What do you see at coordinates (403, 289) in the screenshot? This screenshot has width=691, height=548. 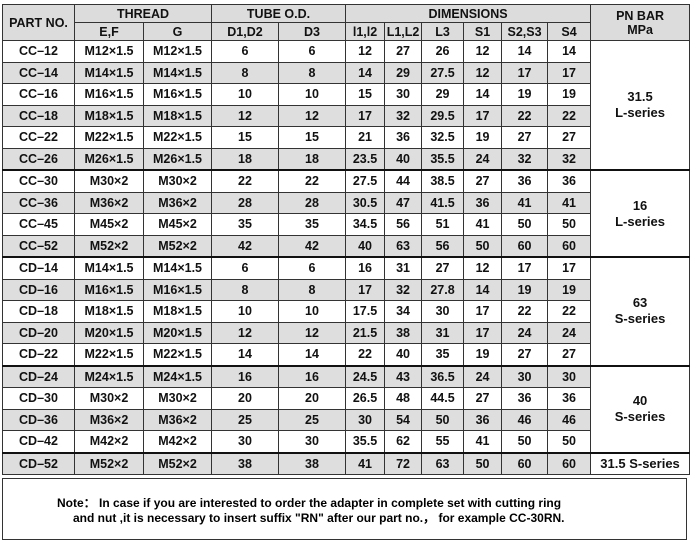 I see `table-cell: 32` at bounding box center [403, 289].